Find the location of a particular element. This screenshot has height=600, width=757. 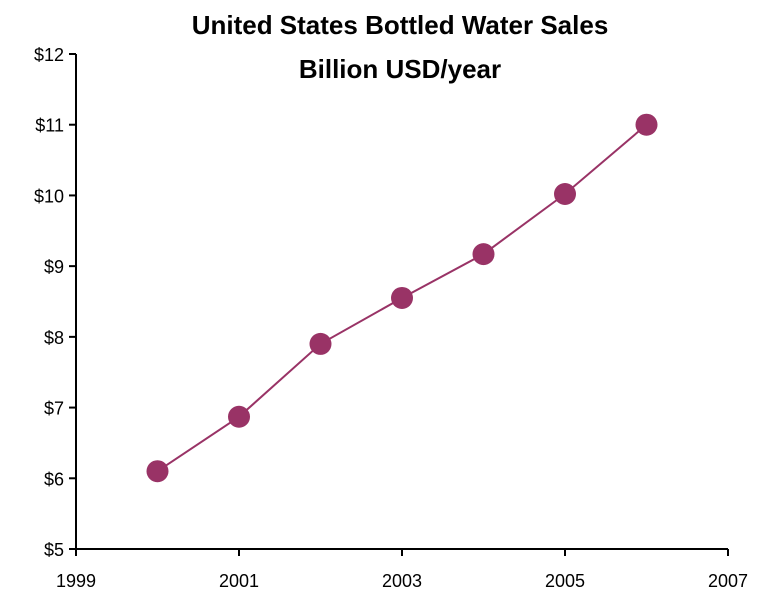

x-tick-label: 2005 is located at coordinates (565, 581).